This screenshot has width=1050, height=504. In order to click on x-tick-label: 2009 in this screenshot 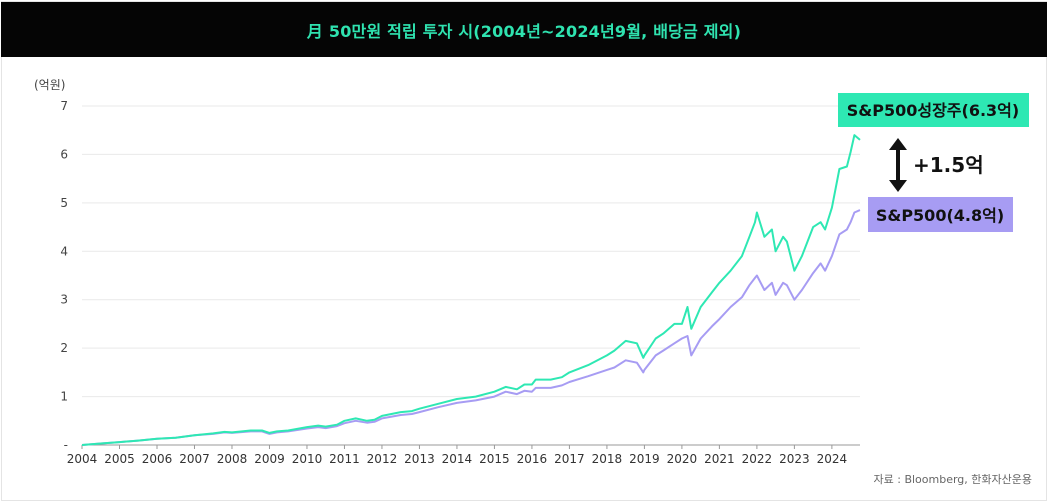, I will do `click(269, 459)`.